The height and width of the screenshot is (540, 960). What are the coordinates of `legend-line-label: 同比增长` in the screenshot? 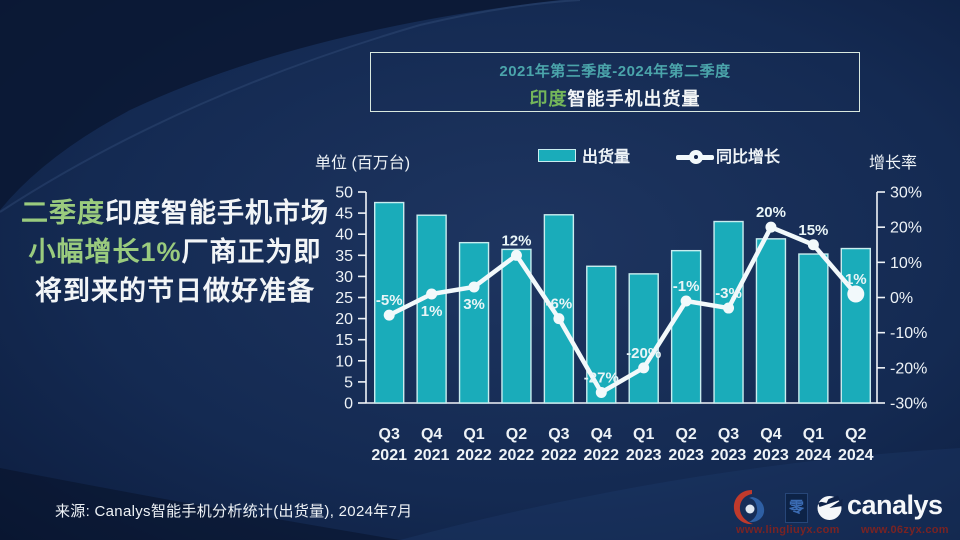 It's located at (748, 157).